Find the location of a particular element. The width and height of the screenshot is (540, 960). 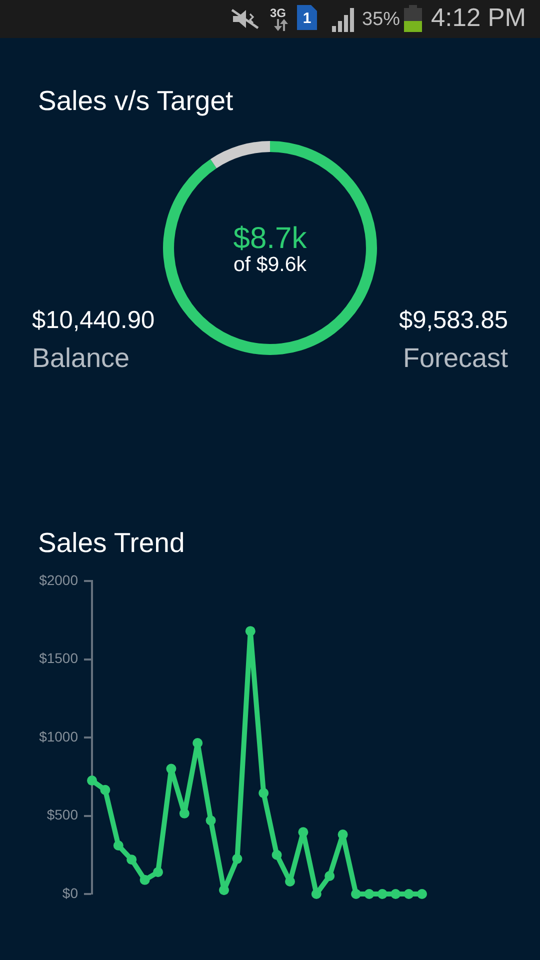

chart-title: Sales Trend is located at coordinates (111, 542).